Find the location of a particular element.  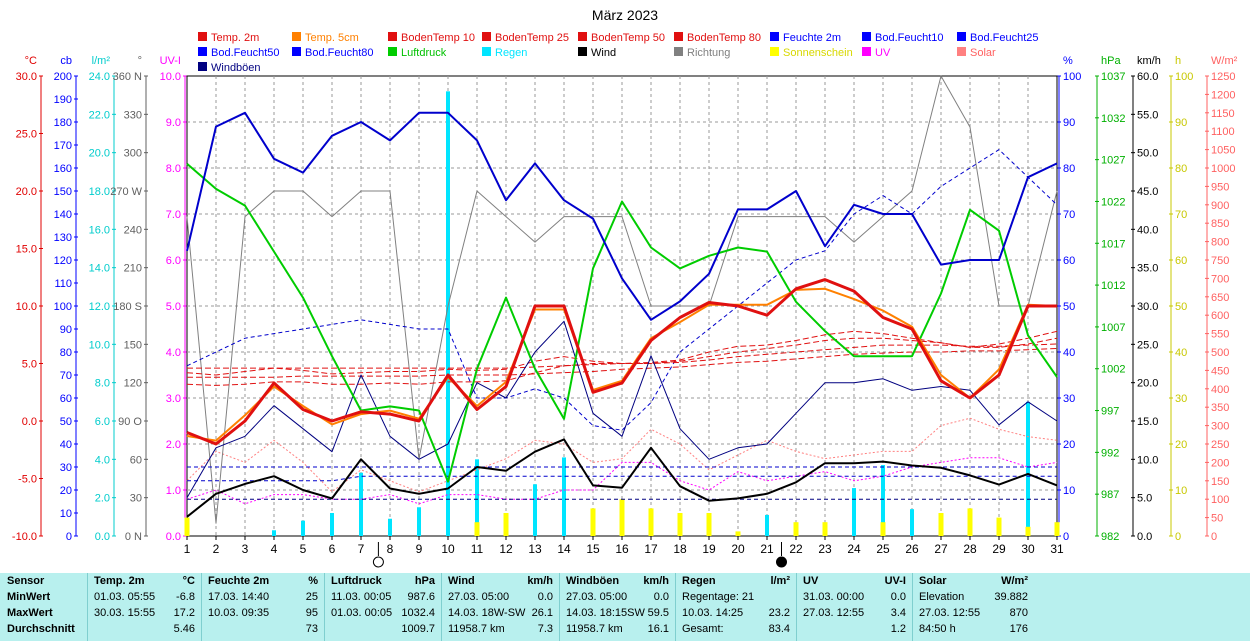

stats-rain-max-time: 10.03. 14:25 is located at coordinates (713, 613).